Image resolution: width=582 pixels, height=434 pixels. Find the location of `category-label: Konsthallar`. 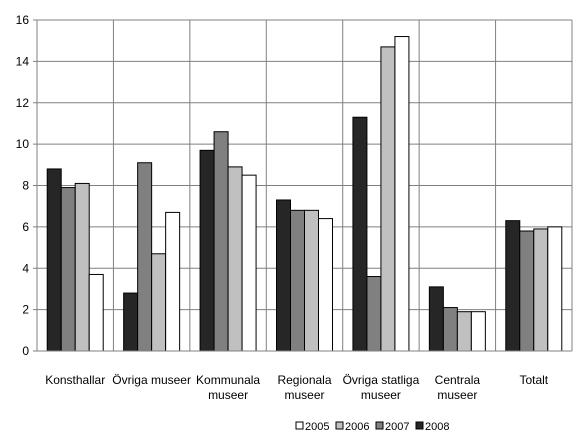

category-label: Konsthallar is located at coordinates (75, 380).